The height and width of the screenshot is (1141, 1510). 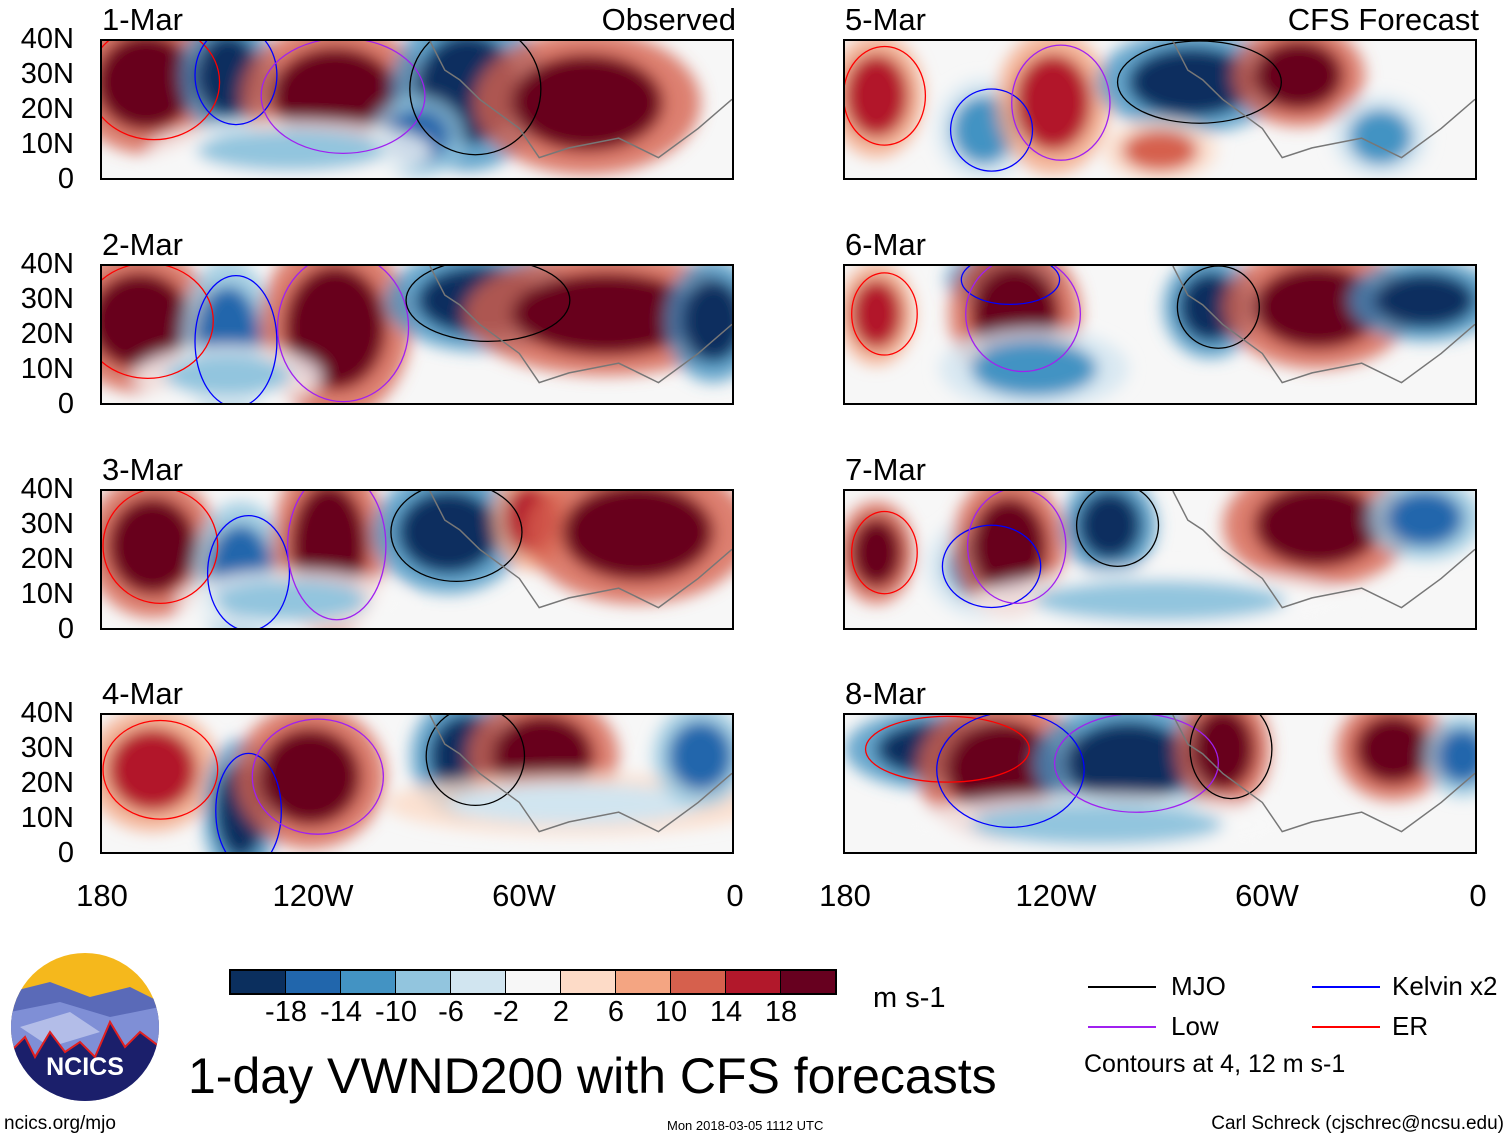 What do you see at coordinates (885, 244) in the screenshot?
I see `panel-date: 6-Mar` at bounding box center [885, 244].